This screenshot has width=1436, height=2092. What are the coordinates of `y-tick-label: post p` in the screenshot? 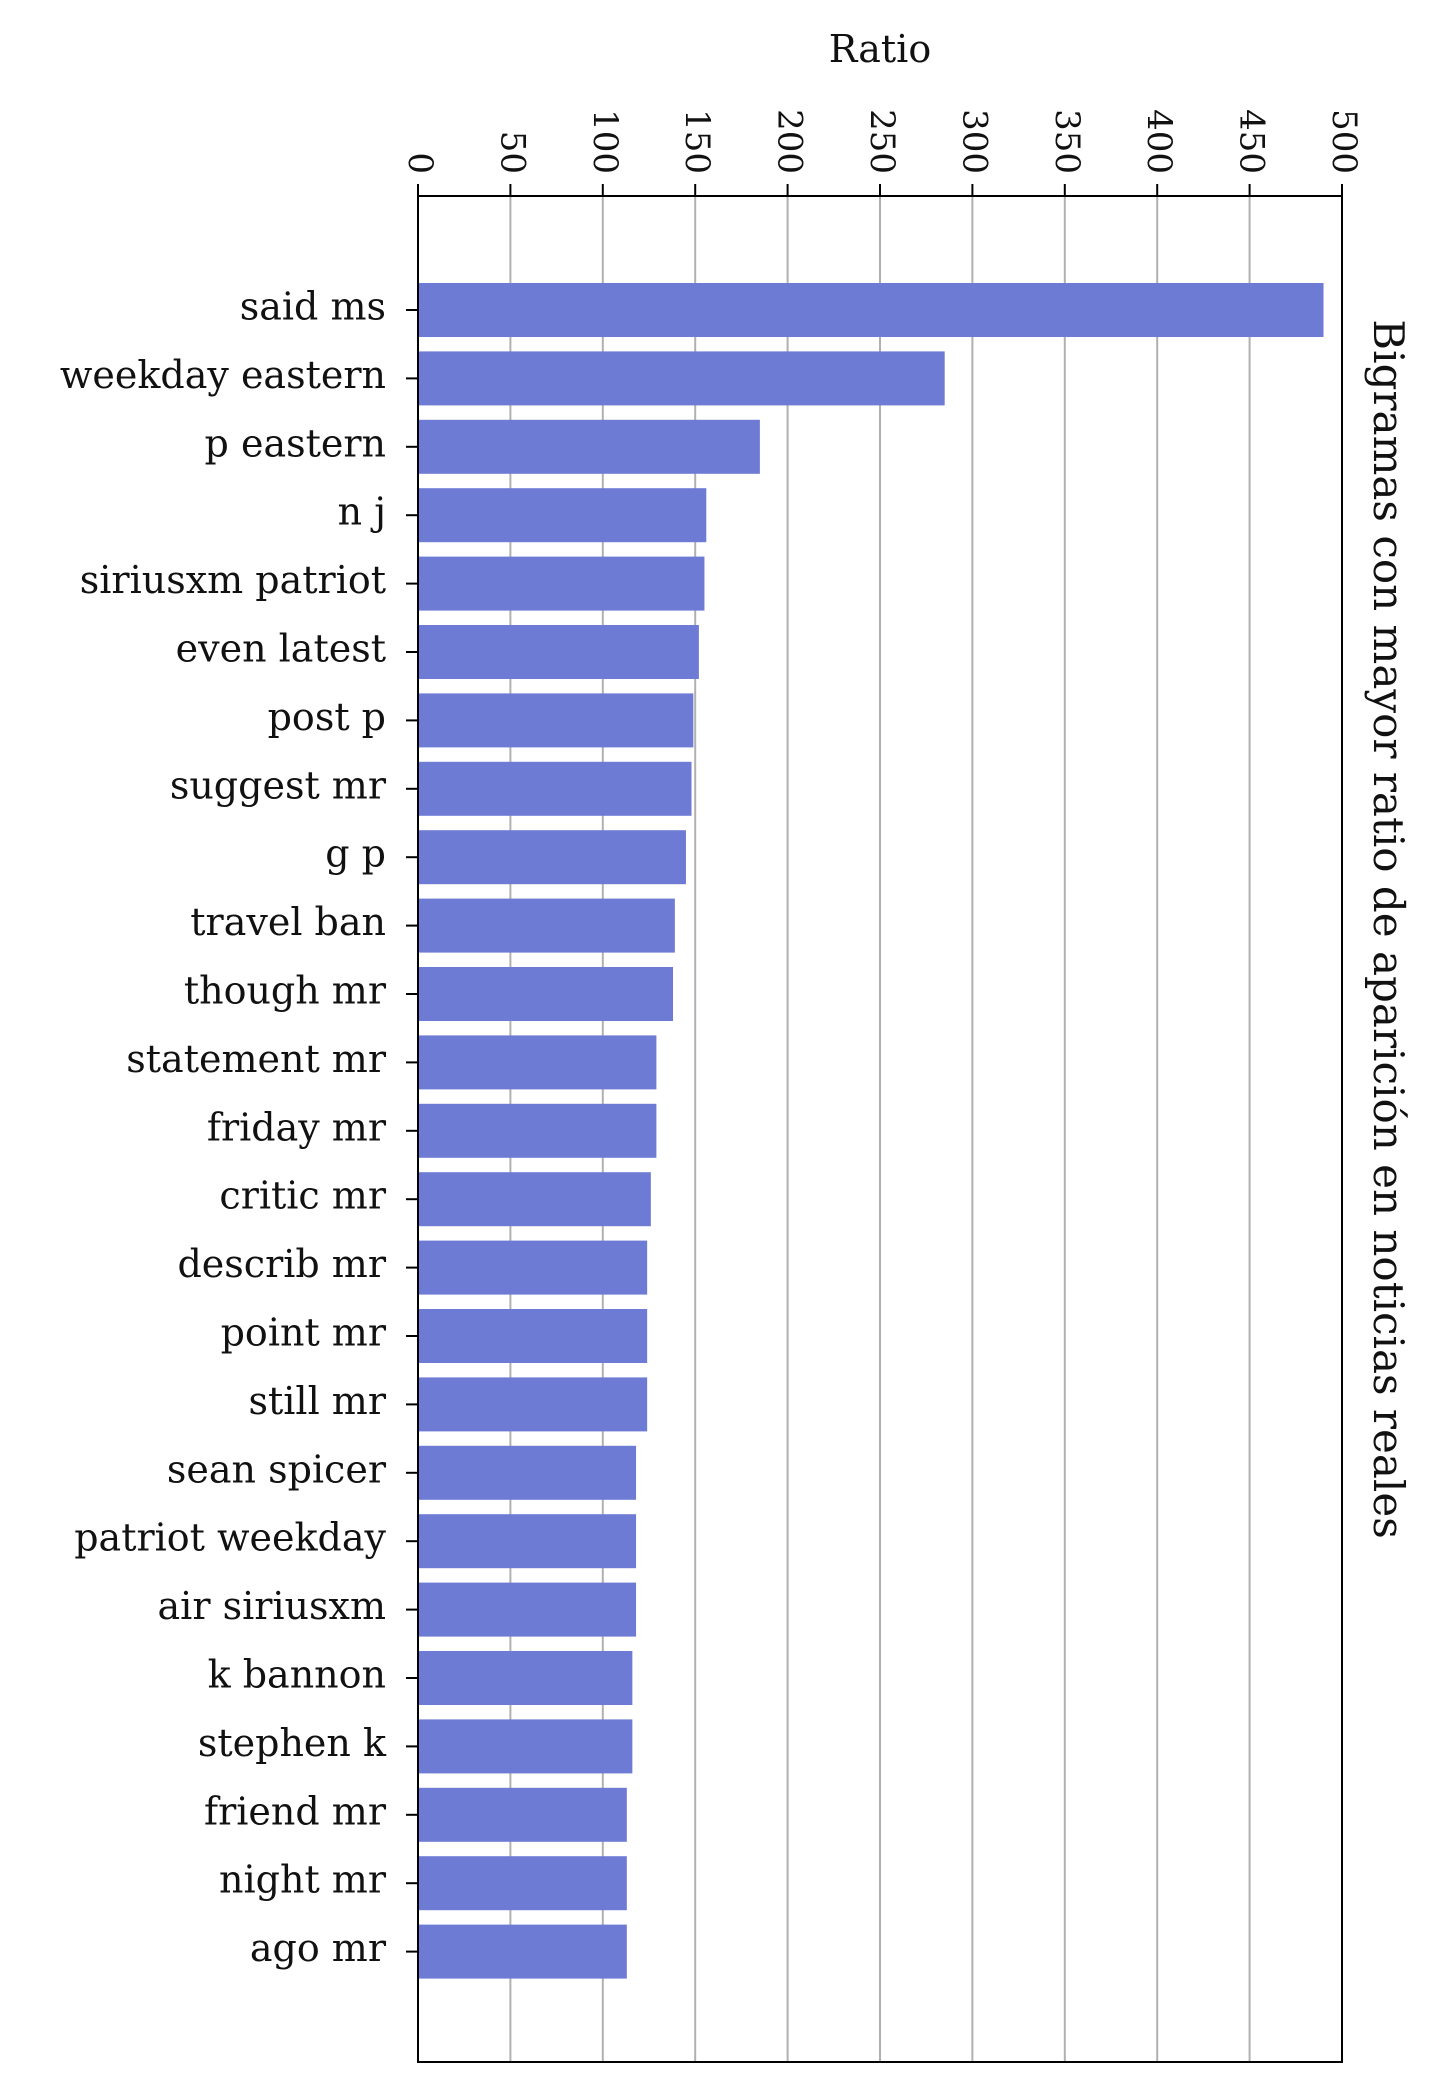 It's located at (327, 717).